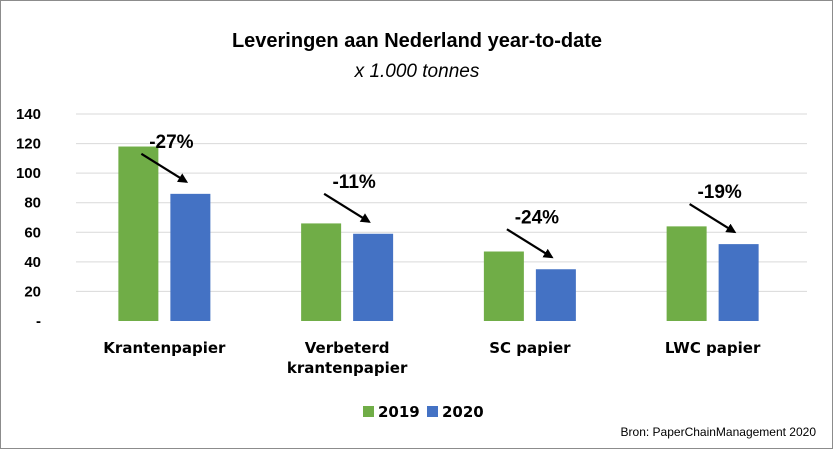 Image resolution: width=833 pixels, height=450 pixels. What do you see at coordinates (347, 358) in the screenshot?
I see `x-category-label: Verbeterd krantenpapier` at bounding box center [347, 358].